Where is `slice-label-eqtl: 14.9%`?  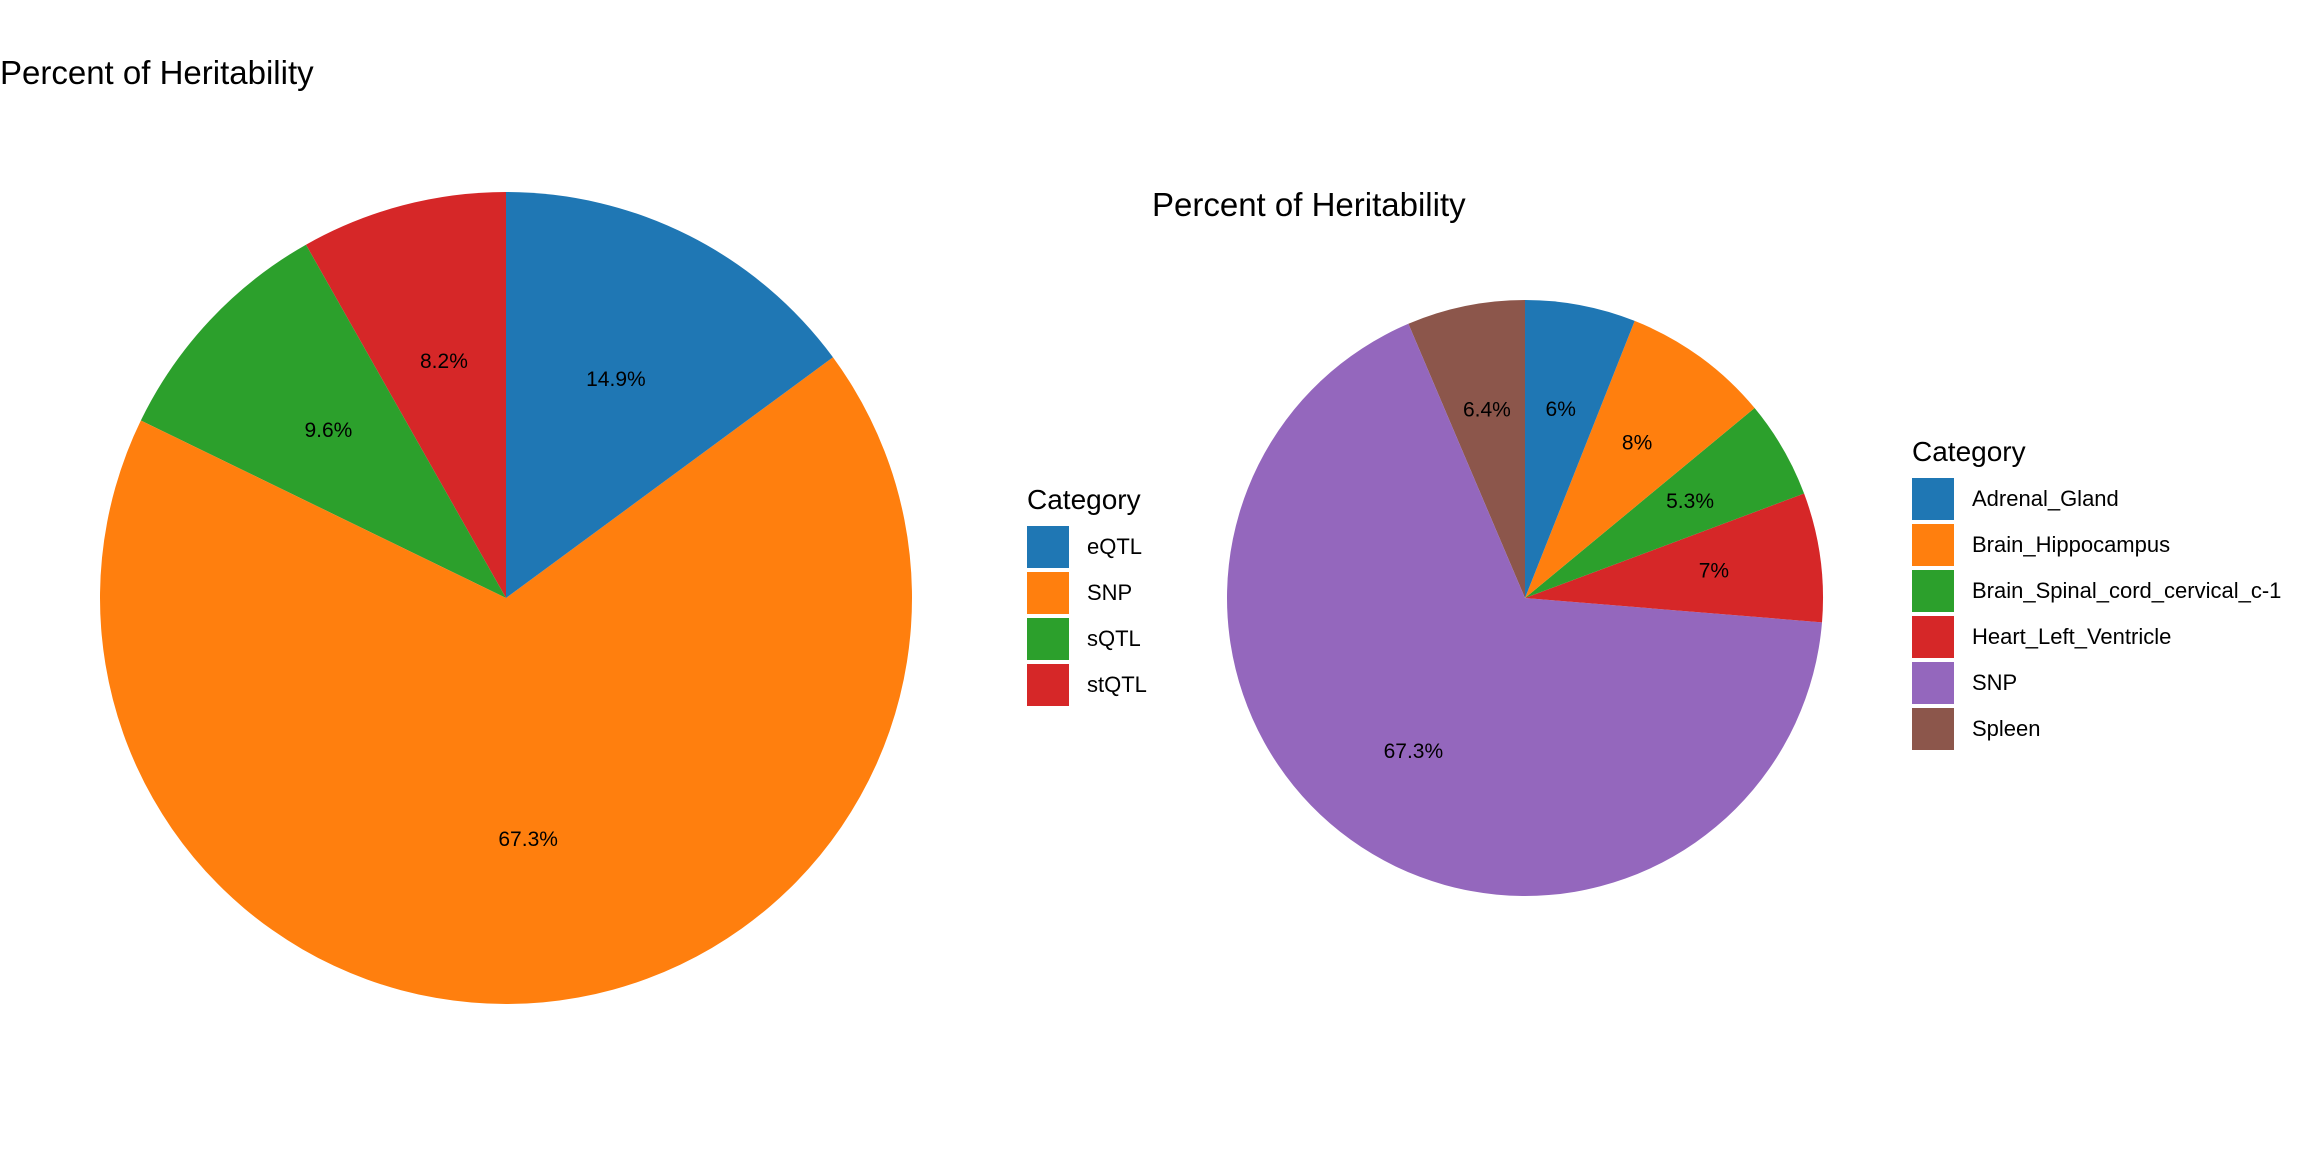 slice-label-eqtl: 14.9% is located at coordinates (616, 379).